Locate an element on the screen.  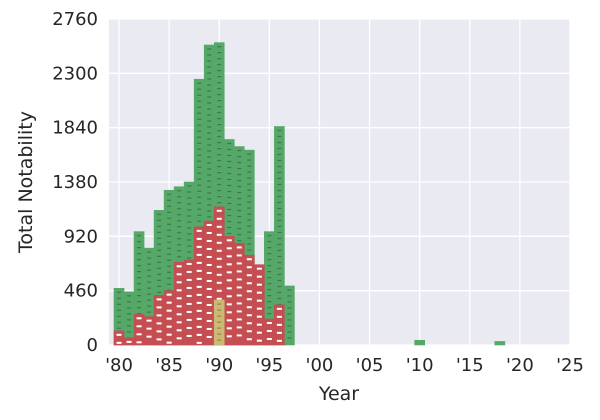
x-tick-label: '15 is located at coordinates (470, 365).